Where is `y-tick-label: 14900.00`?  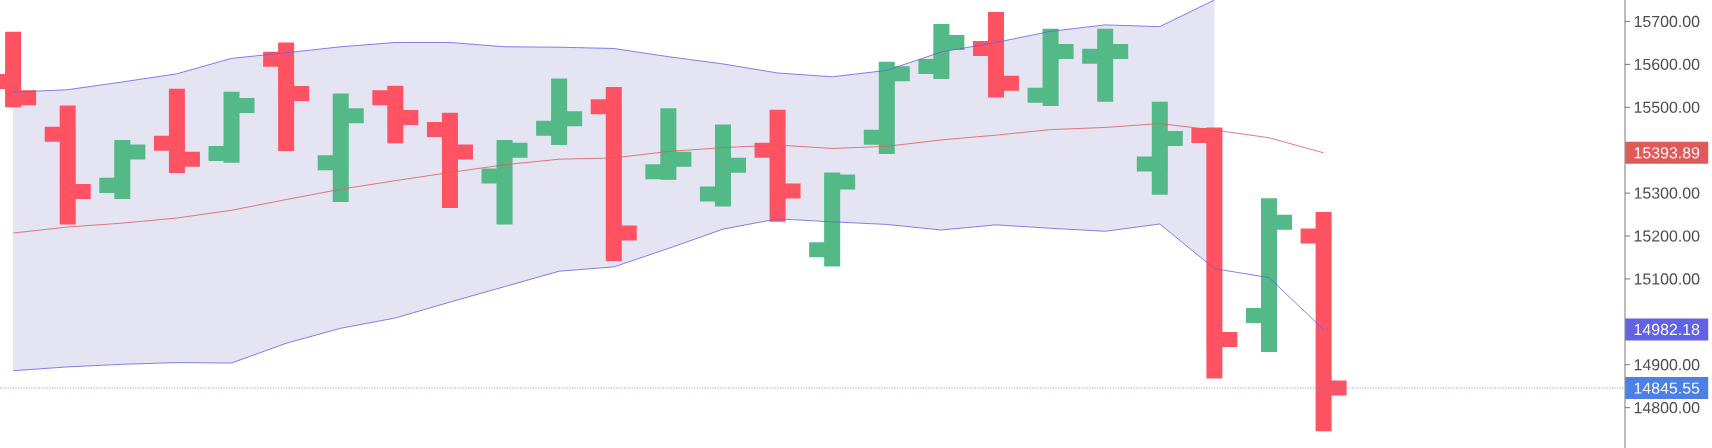
y-tick-label: 14900.00 is located at coordinates (1667, 365).